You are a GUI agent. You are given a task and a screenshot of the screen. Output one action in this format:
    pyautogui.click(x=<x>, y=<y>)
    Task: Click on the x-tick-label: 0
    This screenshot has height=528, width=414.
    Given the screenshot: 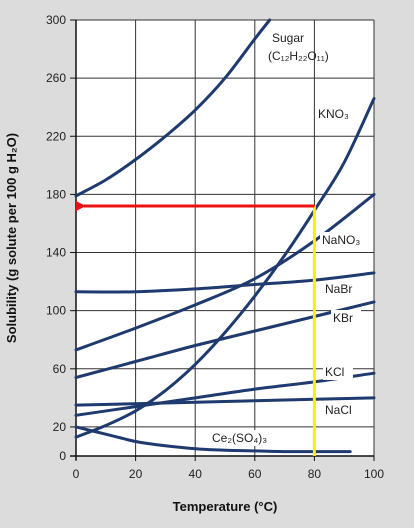 What is the action you would take?
    pyautogui.click(x=76, y=474)
    